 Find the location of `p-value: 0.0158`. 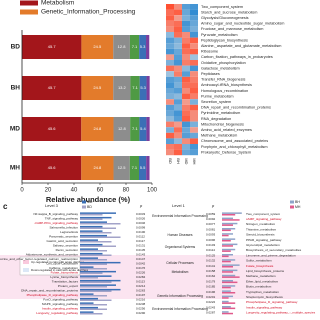

p-value: 0.0158 is located at coordinates (211, 271).